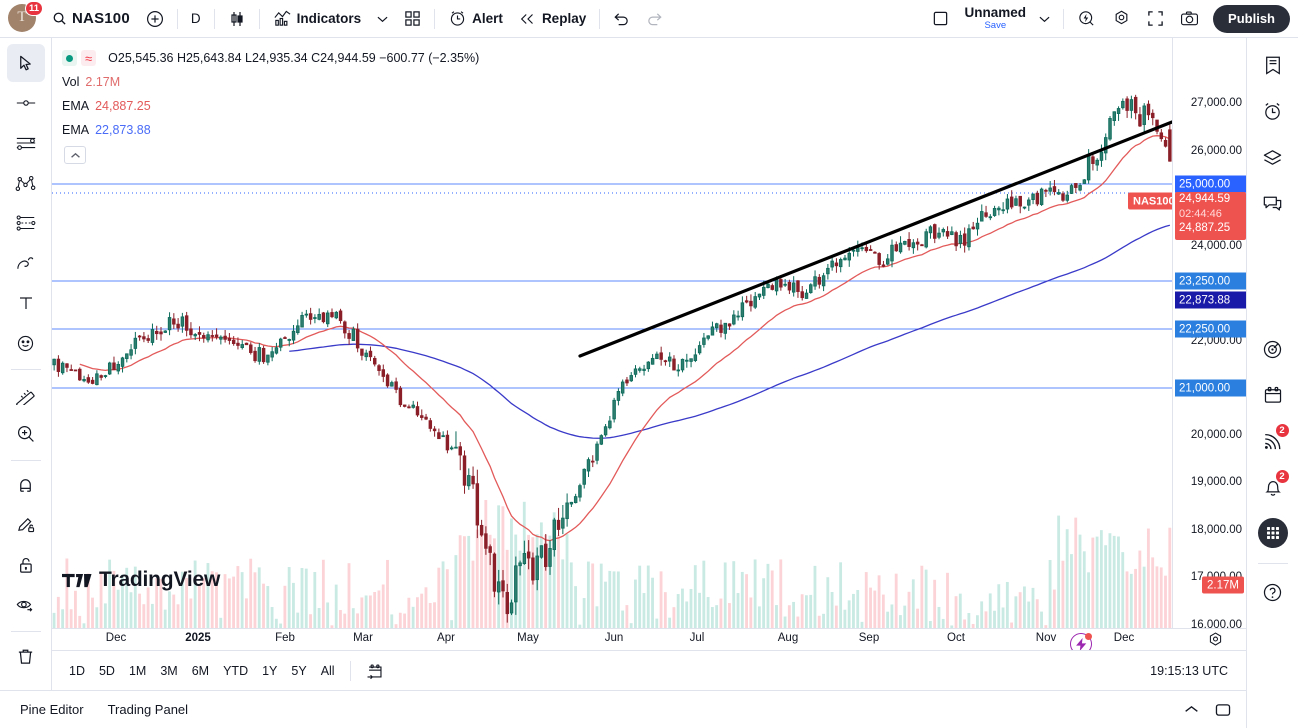 The image size is (1298, 728). What do you see at coordinates (285, 638) in the screenshot?
I see `time-tick: Feb` at bounding box center [285, 638].